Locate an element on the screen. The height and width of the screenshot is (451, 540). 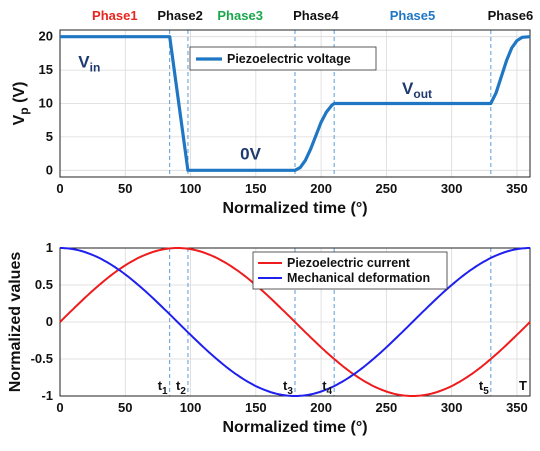
bottom-y-tick-label: -1 is located at coordinates (47, 395).